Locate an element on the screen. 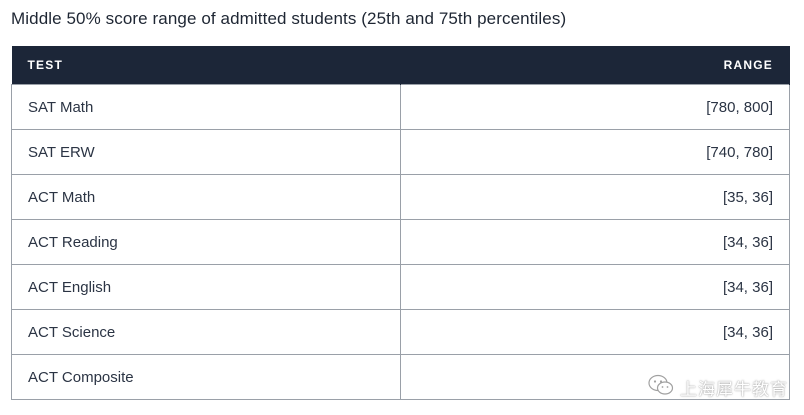 The image size is (804, 415). table-row: ACT English [34, 36] is located at coordinates (400, 287).